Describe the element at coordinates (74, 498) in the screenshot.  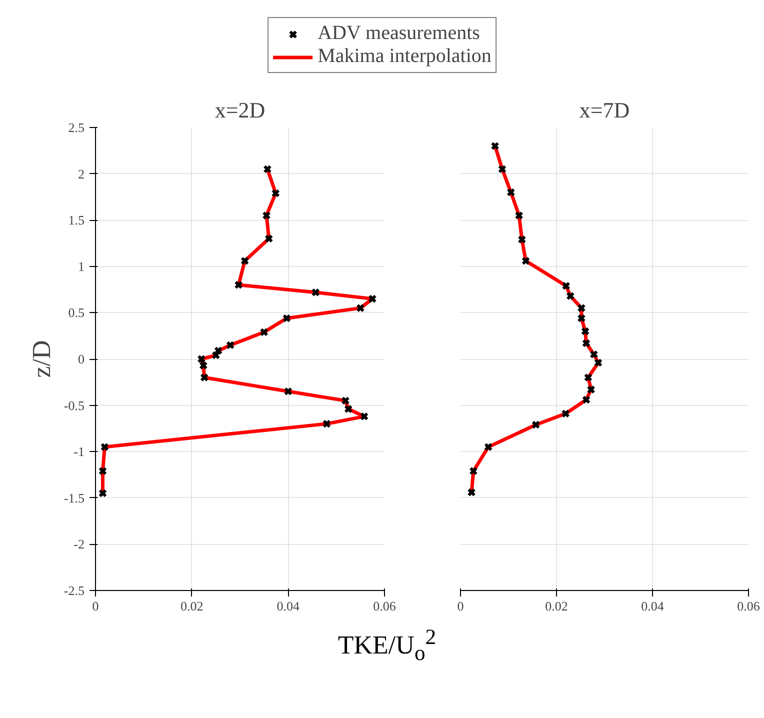
I see `y-tick-label: -1.5` at that location.